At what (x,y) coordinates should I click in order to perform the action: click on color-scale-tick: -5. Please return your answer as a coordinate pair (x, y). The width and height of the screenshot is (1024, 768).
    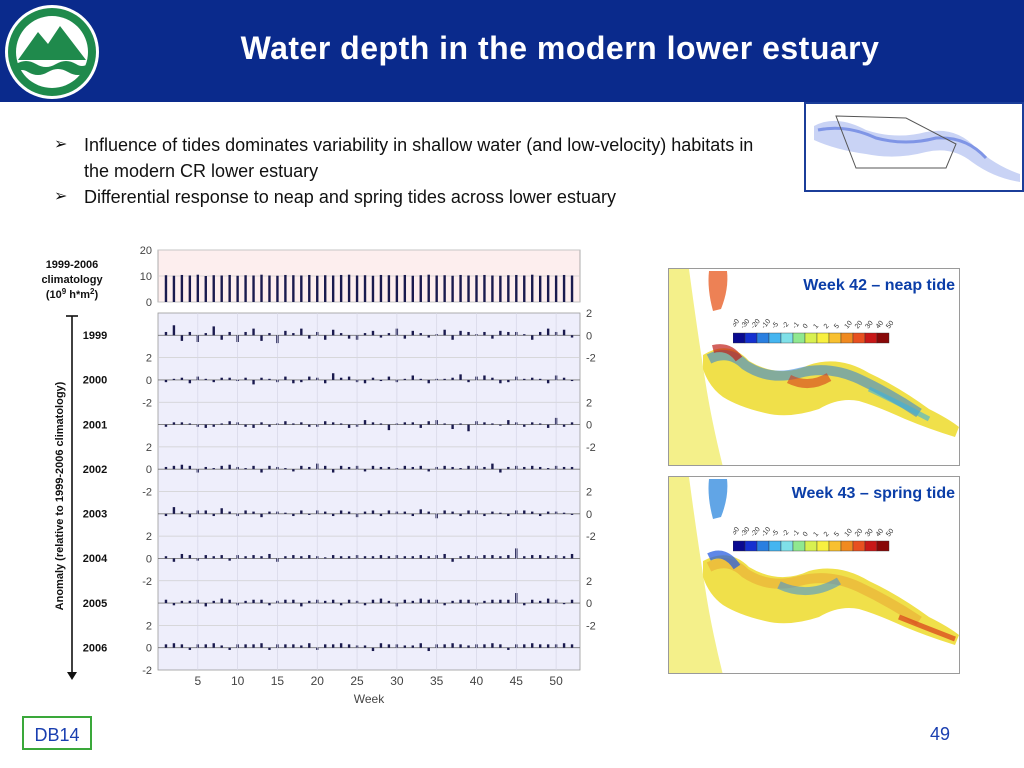
    Looking at the image, I should click on (775, 325).